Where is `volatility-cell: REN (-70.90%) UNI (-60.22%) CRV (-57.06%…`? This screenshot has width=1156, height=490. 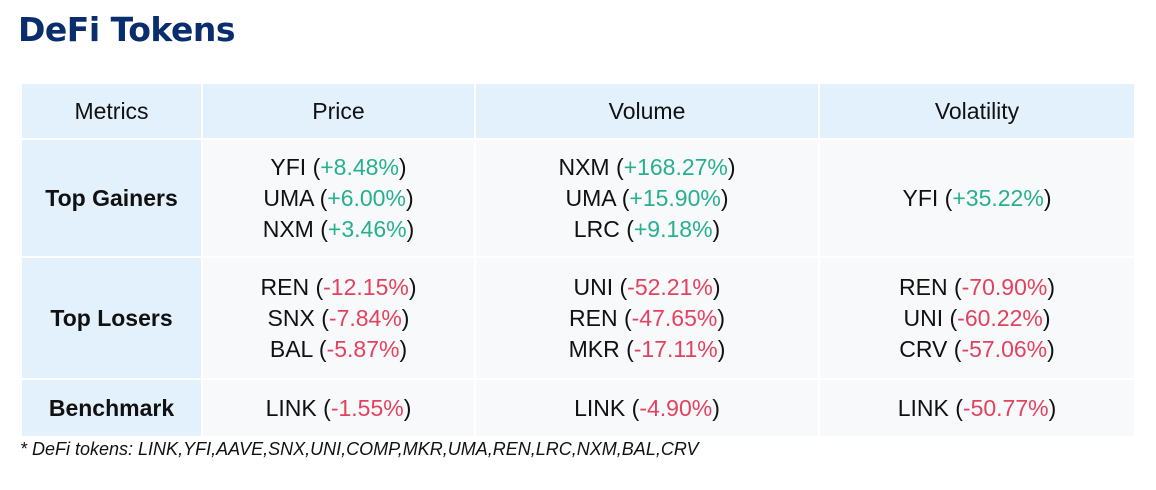 volatility-cell: REN (-70.90%) UNI (-60.22%) CRV (-57.06%… is located at coordinates (977, 318).